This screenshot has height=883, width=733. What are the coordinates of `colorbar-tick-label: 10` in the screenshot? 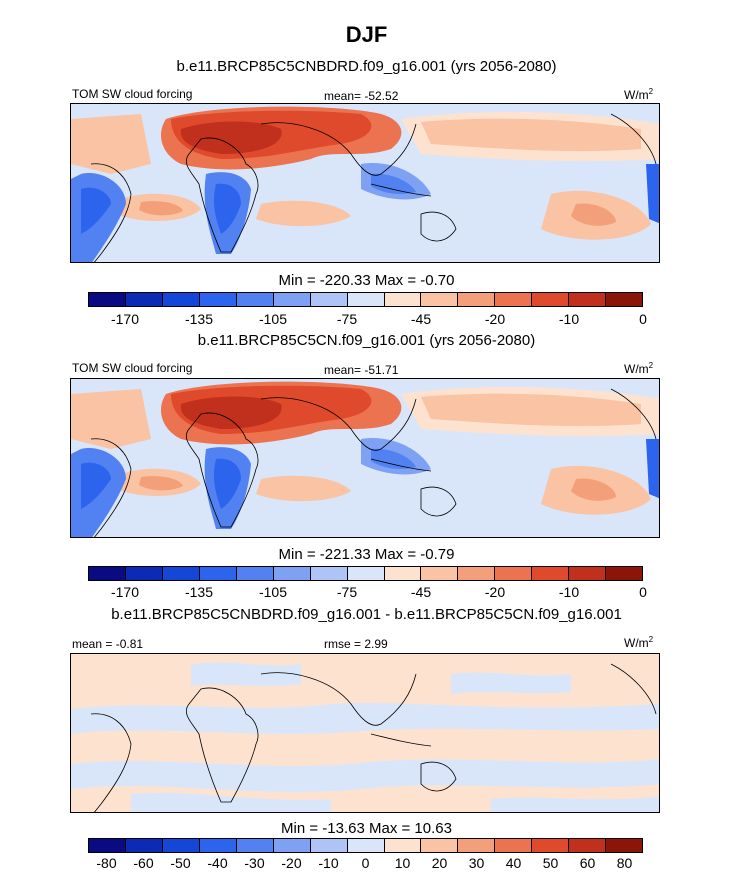 It's located at (402, 863).